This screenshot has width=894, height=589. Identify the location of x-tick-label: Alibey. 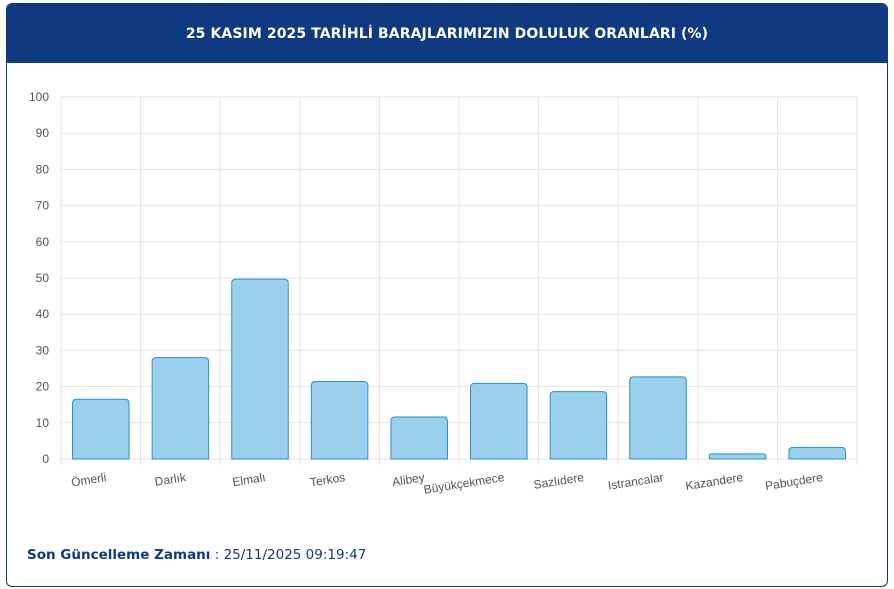
(408, 479).